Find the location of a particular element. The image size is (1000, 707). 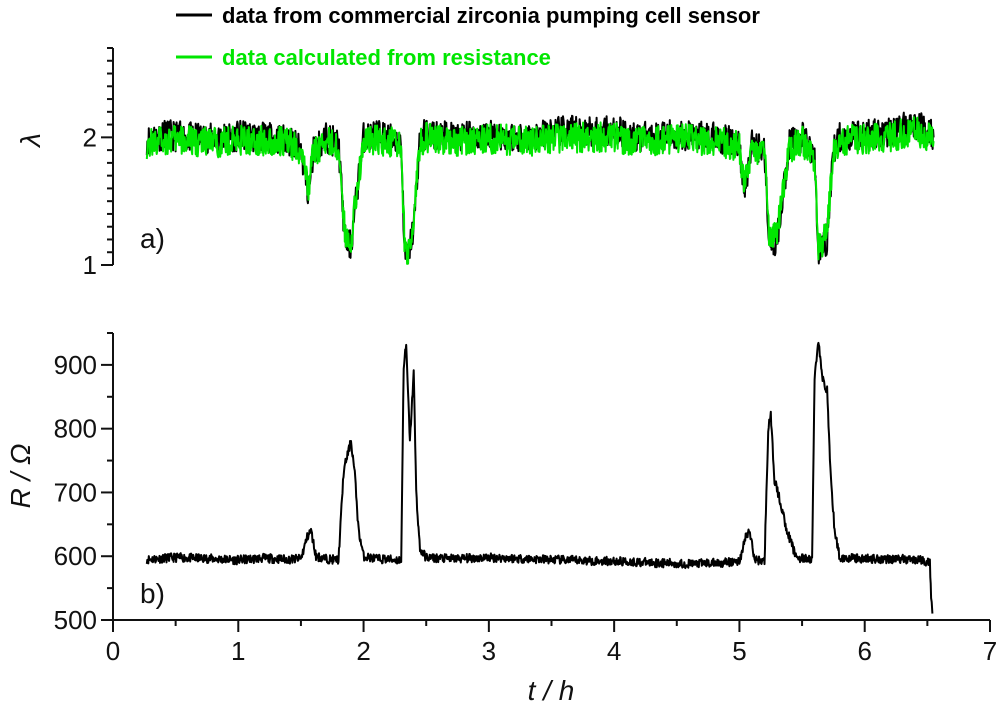

resistance-y-axis-title: R / Ω is located at coordinates (20, 476).